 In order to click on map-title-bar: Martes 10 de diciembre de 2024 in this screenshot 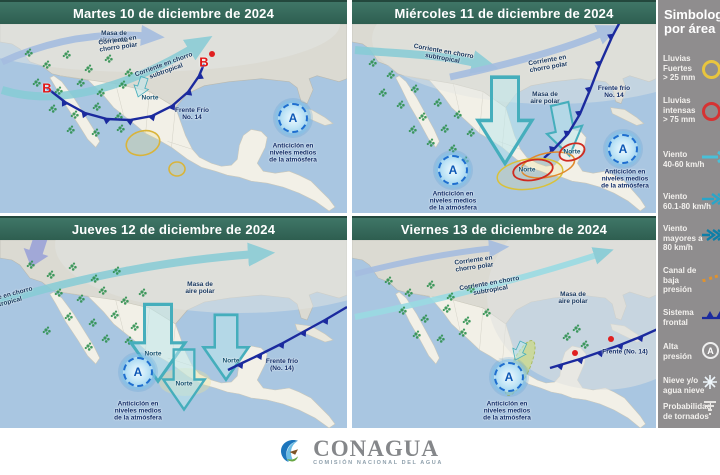, I will do `click(173, 12)`.